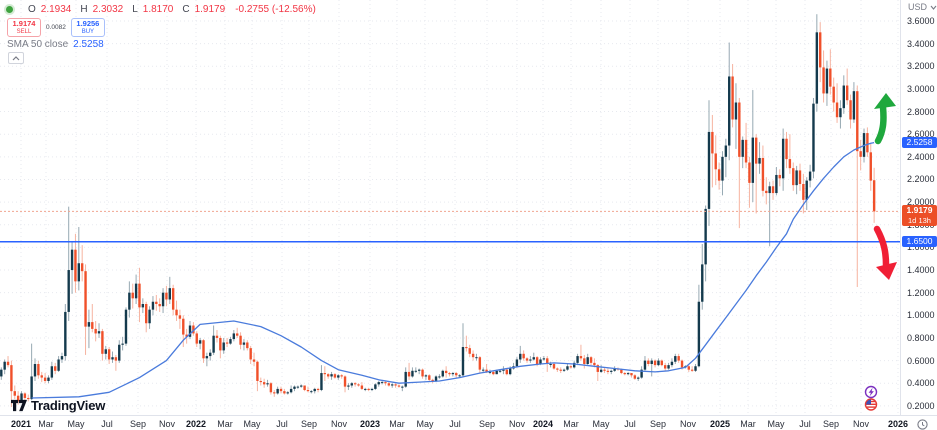  What do you see at coordinates (158, 9) in the screenshot?
I see `low-value: 1.8170` at bounding box center [158, 9].